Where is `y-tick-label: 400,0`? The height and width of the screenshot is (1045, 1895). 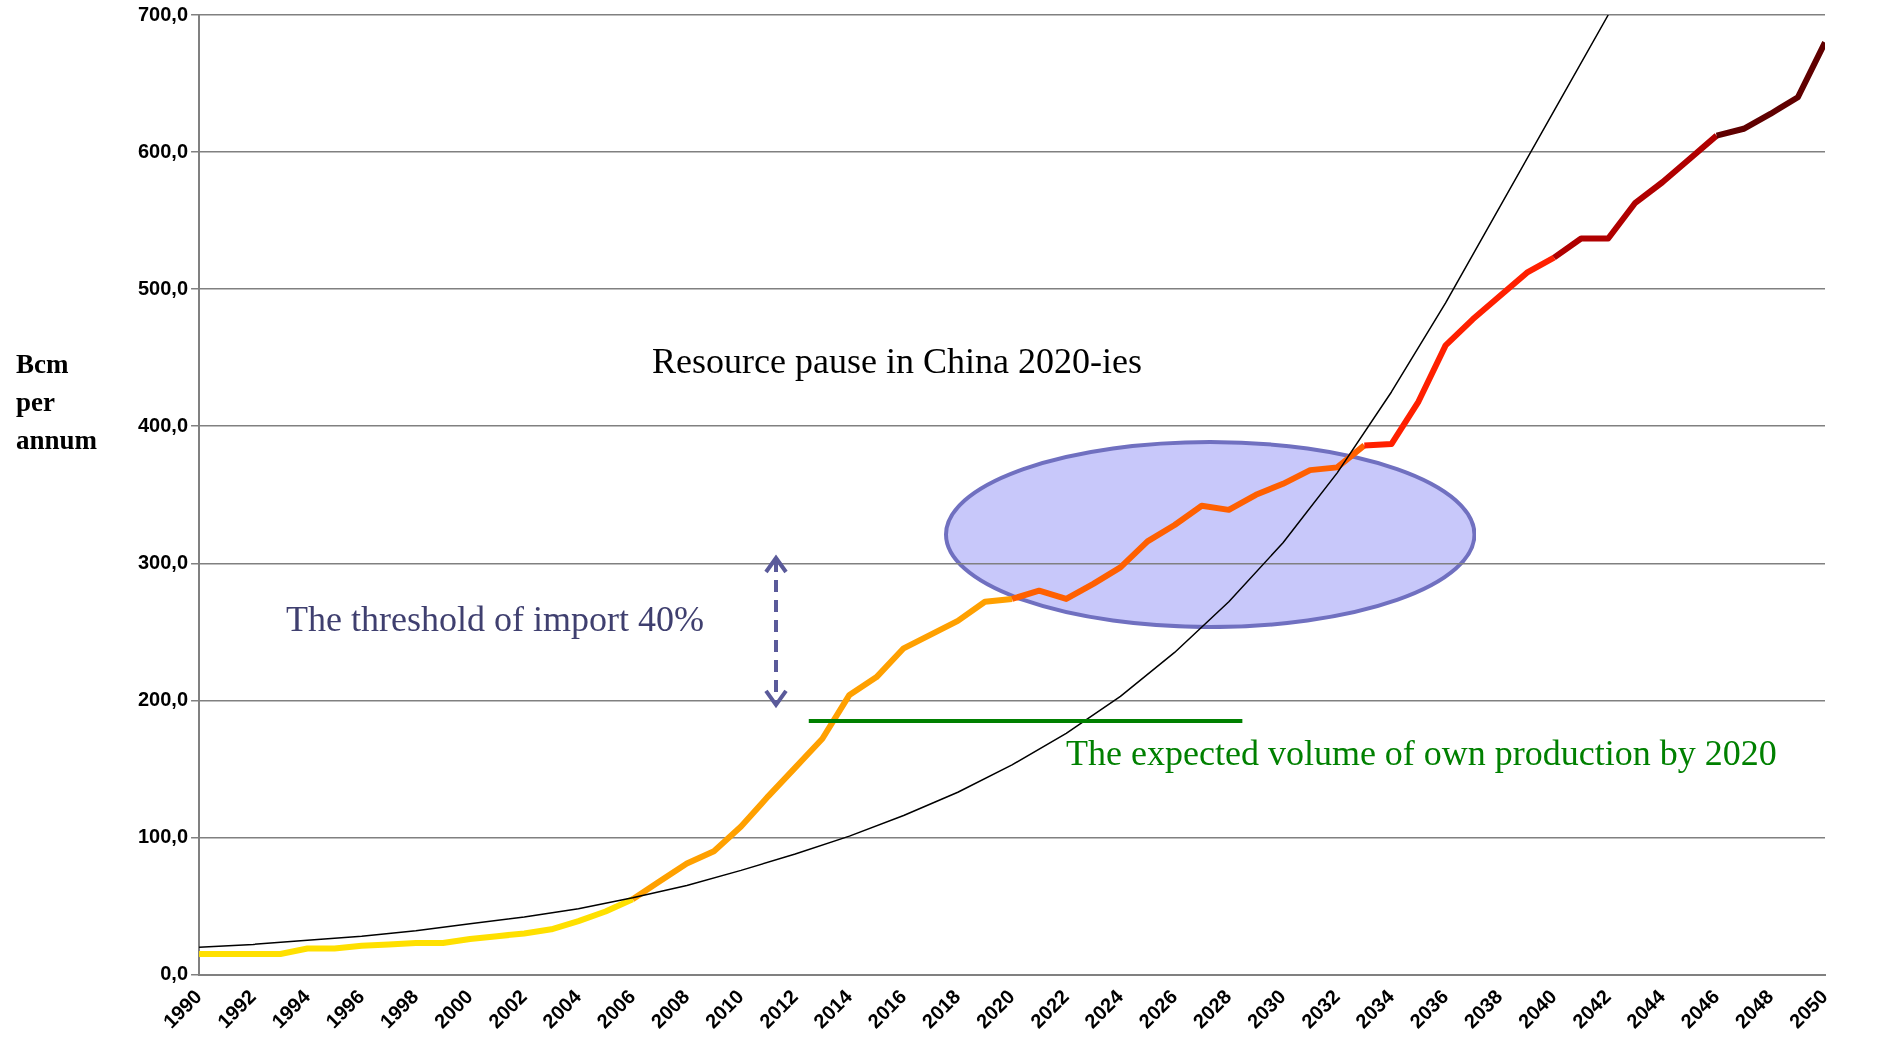 y-tick-label: 400,0 is located at coordinates (163, 424).